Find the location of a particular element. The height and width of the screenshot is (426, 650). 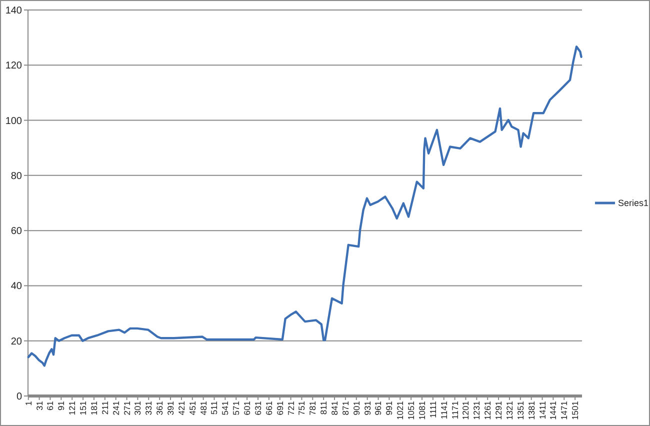

x-tick-label: 1291 is located at coordinates (499, 410).